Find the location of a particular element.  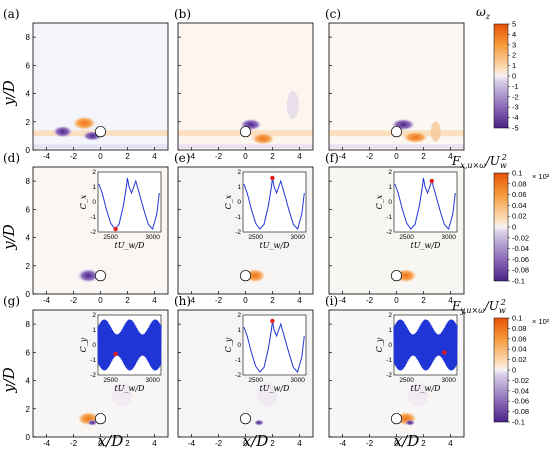

panel-a: -4 -2 0 2 4 0 2 4 6 8 (a) is located at coordinates (86, 84).